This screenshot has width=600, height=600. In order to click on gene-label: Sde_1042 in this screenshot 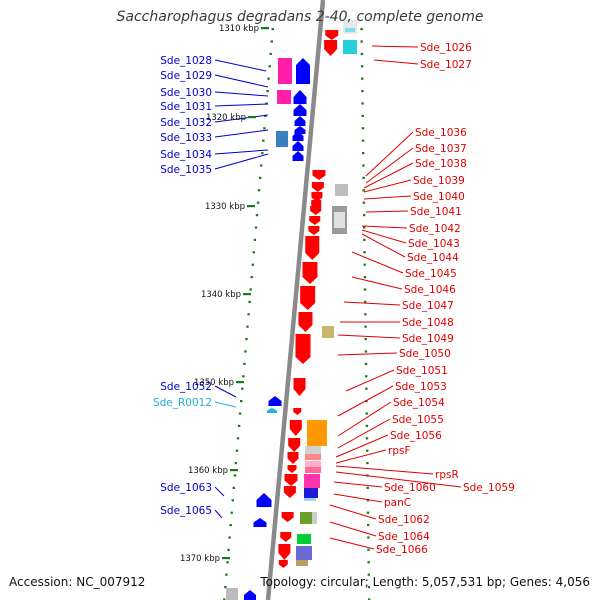, I will do `click(435, 229)`.